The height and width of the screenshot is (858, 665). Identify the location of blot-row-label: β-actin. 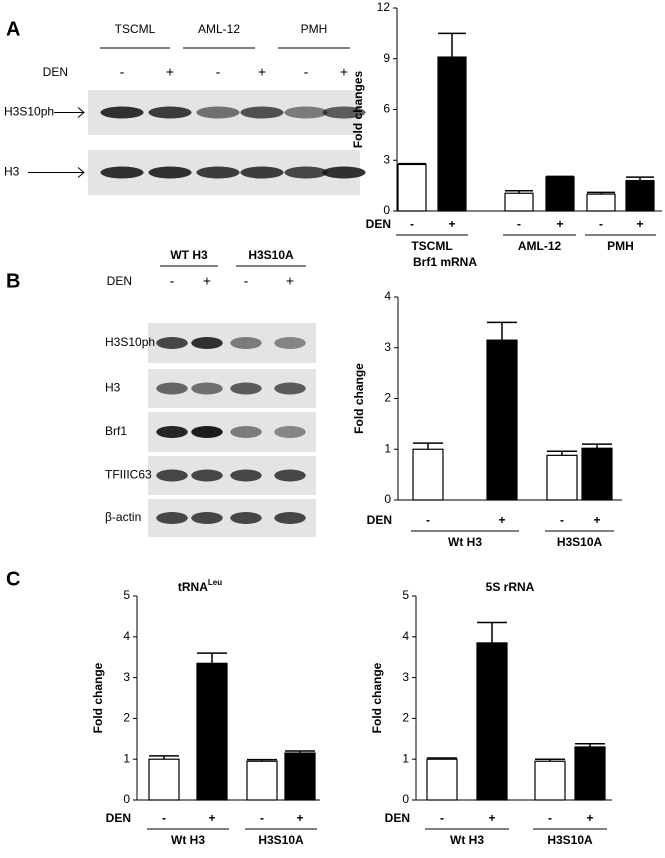
(123, 517).